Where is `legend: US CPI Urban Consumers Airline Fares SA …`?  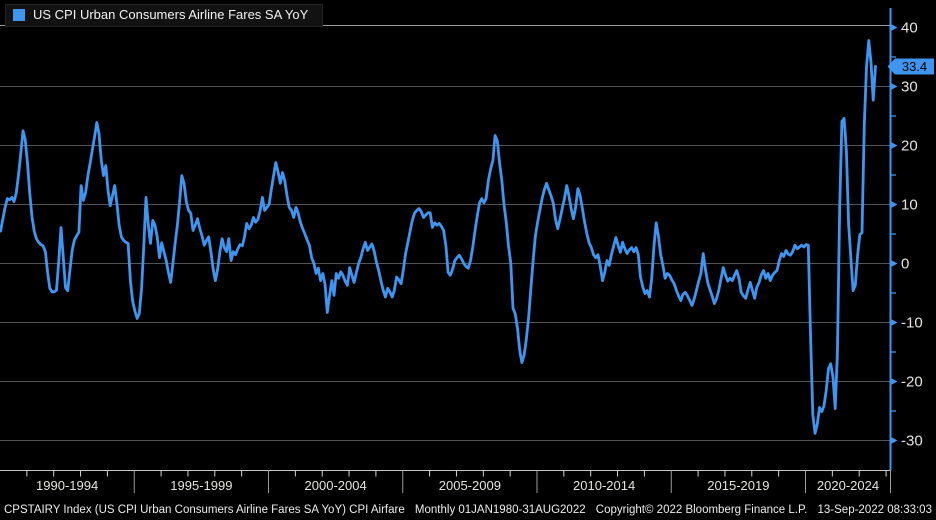 legend: US CPI Urban Consumers Airline Fares SA … is located at coordinates (164, 15).